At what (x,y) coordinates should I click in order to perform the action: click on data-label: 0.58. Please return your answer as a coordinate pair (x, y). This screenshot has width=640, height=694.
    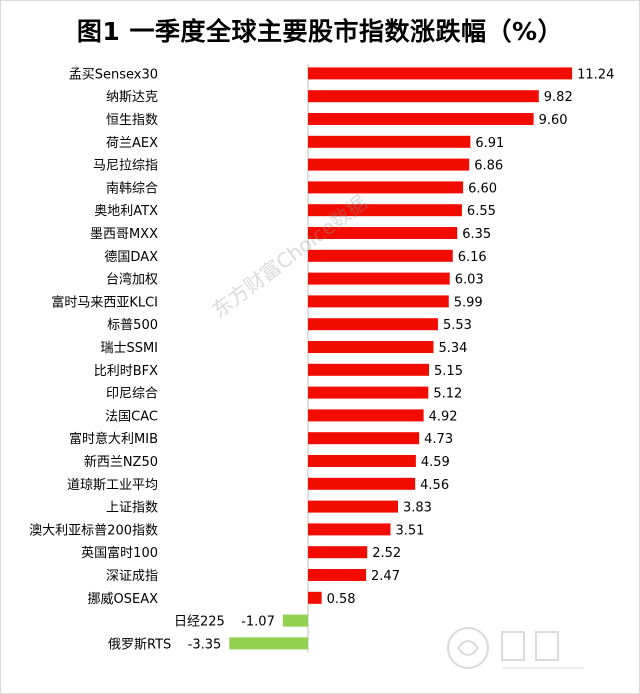
    Looking at the image, I should click on (341, 599).